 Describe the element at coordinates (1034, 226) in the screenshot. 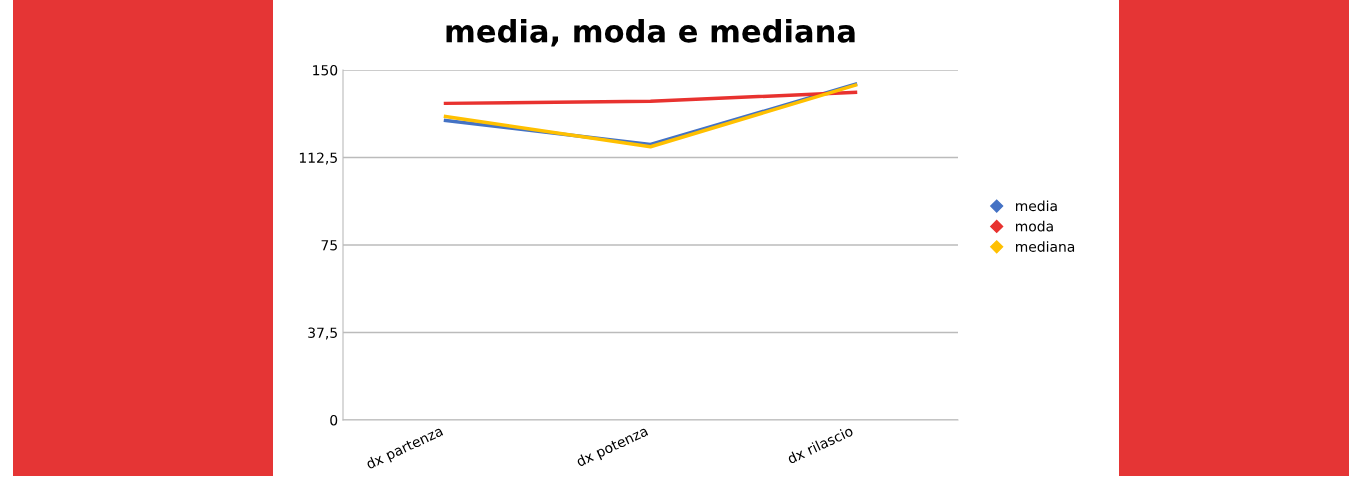

I see `legend-label: moda` at that location.